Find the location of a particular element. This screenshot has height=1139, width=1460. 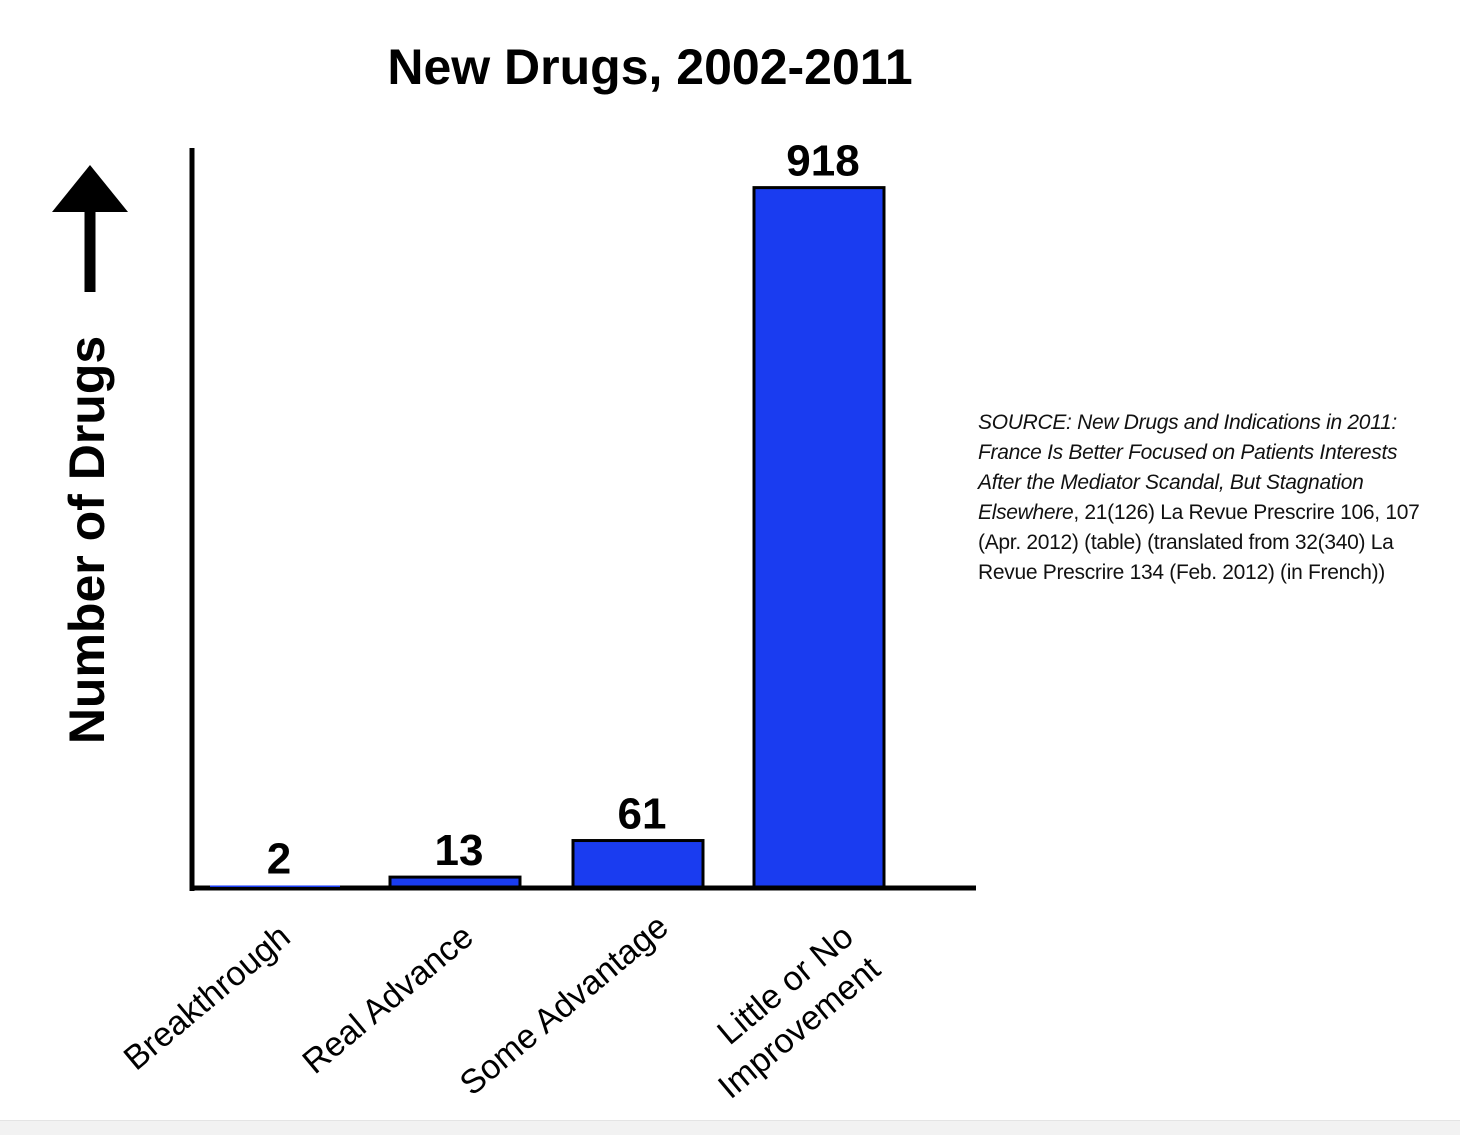

bar-some-advantage is located at coordinates (638, 864).